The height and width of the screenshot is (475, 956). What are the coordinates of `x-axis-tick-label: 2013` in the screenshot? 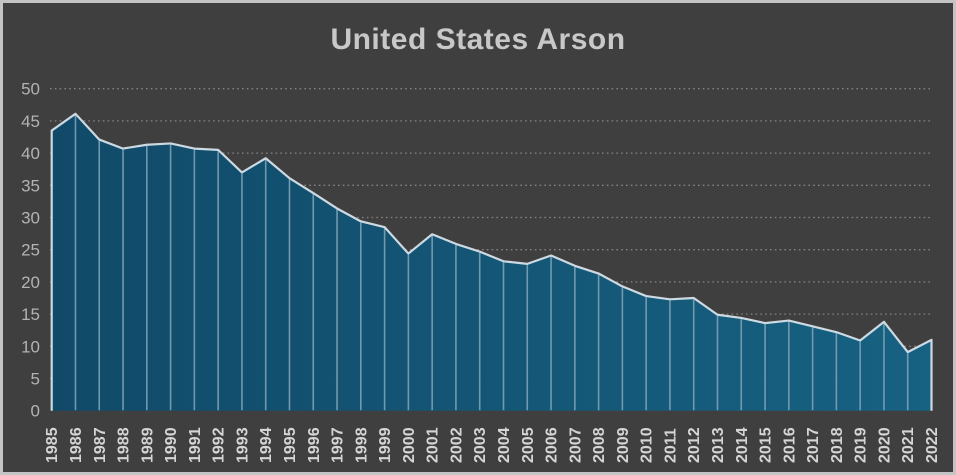 It's located at (718, 445).